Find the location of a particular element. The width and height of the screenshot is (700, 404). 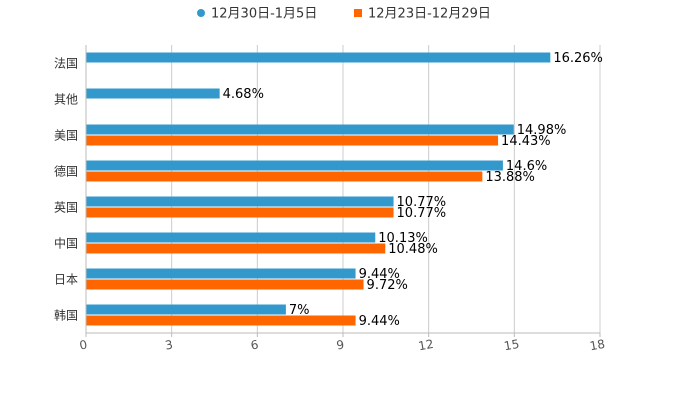

x-tick-label-15: 15 is located at coordinates (511, 345).